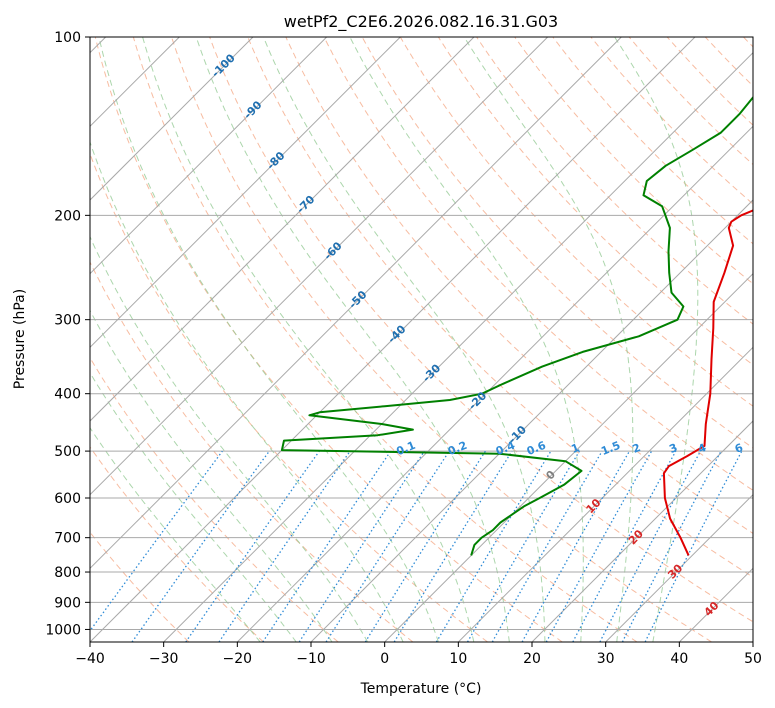  What do you see at coordinates (418, 654) in the screenshot?
I see `x-axis: −40 −30 −20 −10 0 10 20 30 40 50` at bounding box center [418, 654].